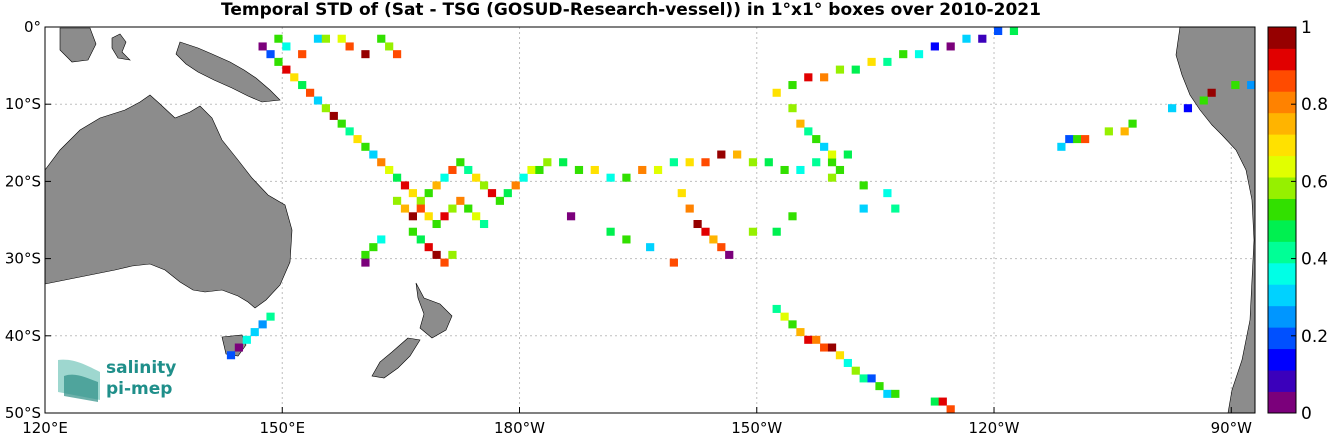  I want to click on x-tick-label-3: 150°W, so click(756, 428).